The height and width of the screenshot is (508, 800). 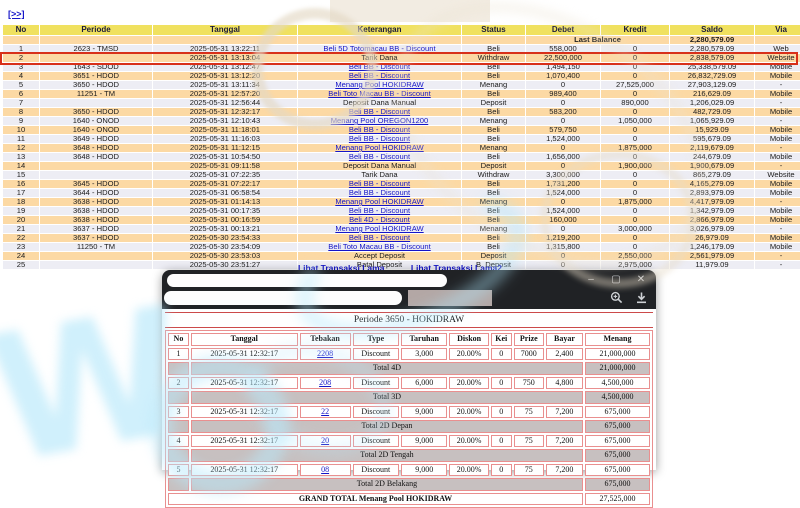 What do you see at coordinates (379, 166) in the screenshot?
I see `cell-keterangan: Deposit Dana Manual` at bounding box center [379, 166].